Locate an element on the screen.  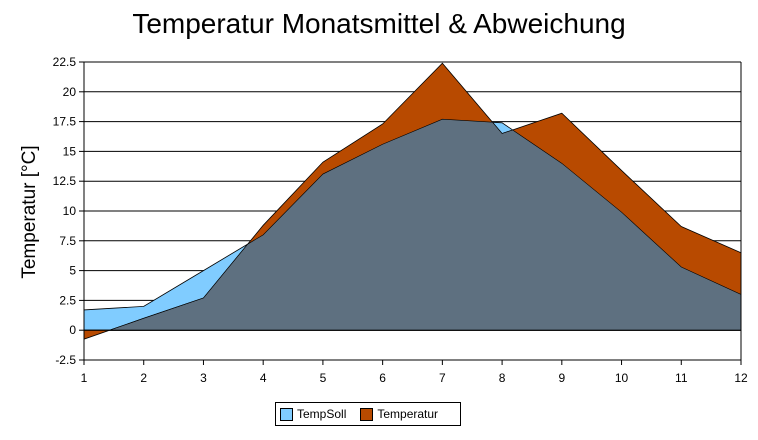
x-tick-label: 9 is located at coordinates (561, 378).